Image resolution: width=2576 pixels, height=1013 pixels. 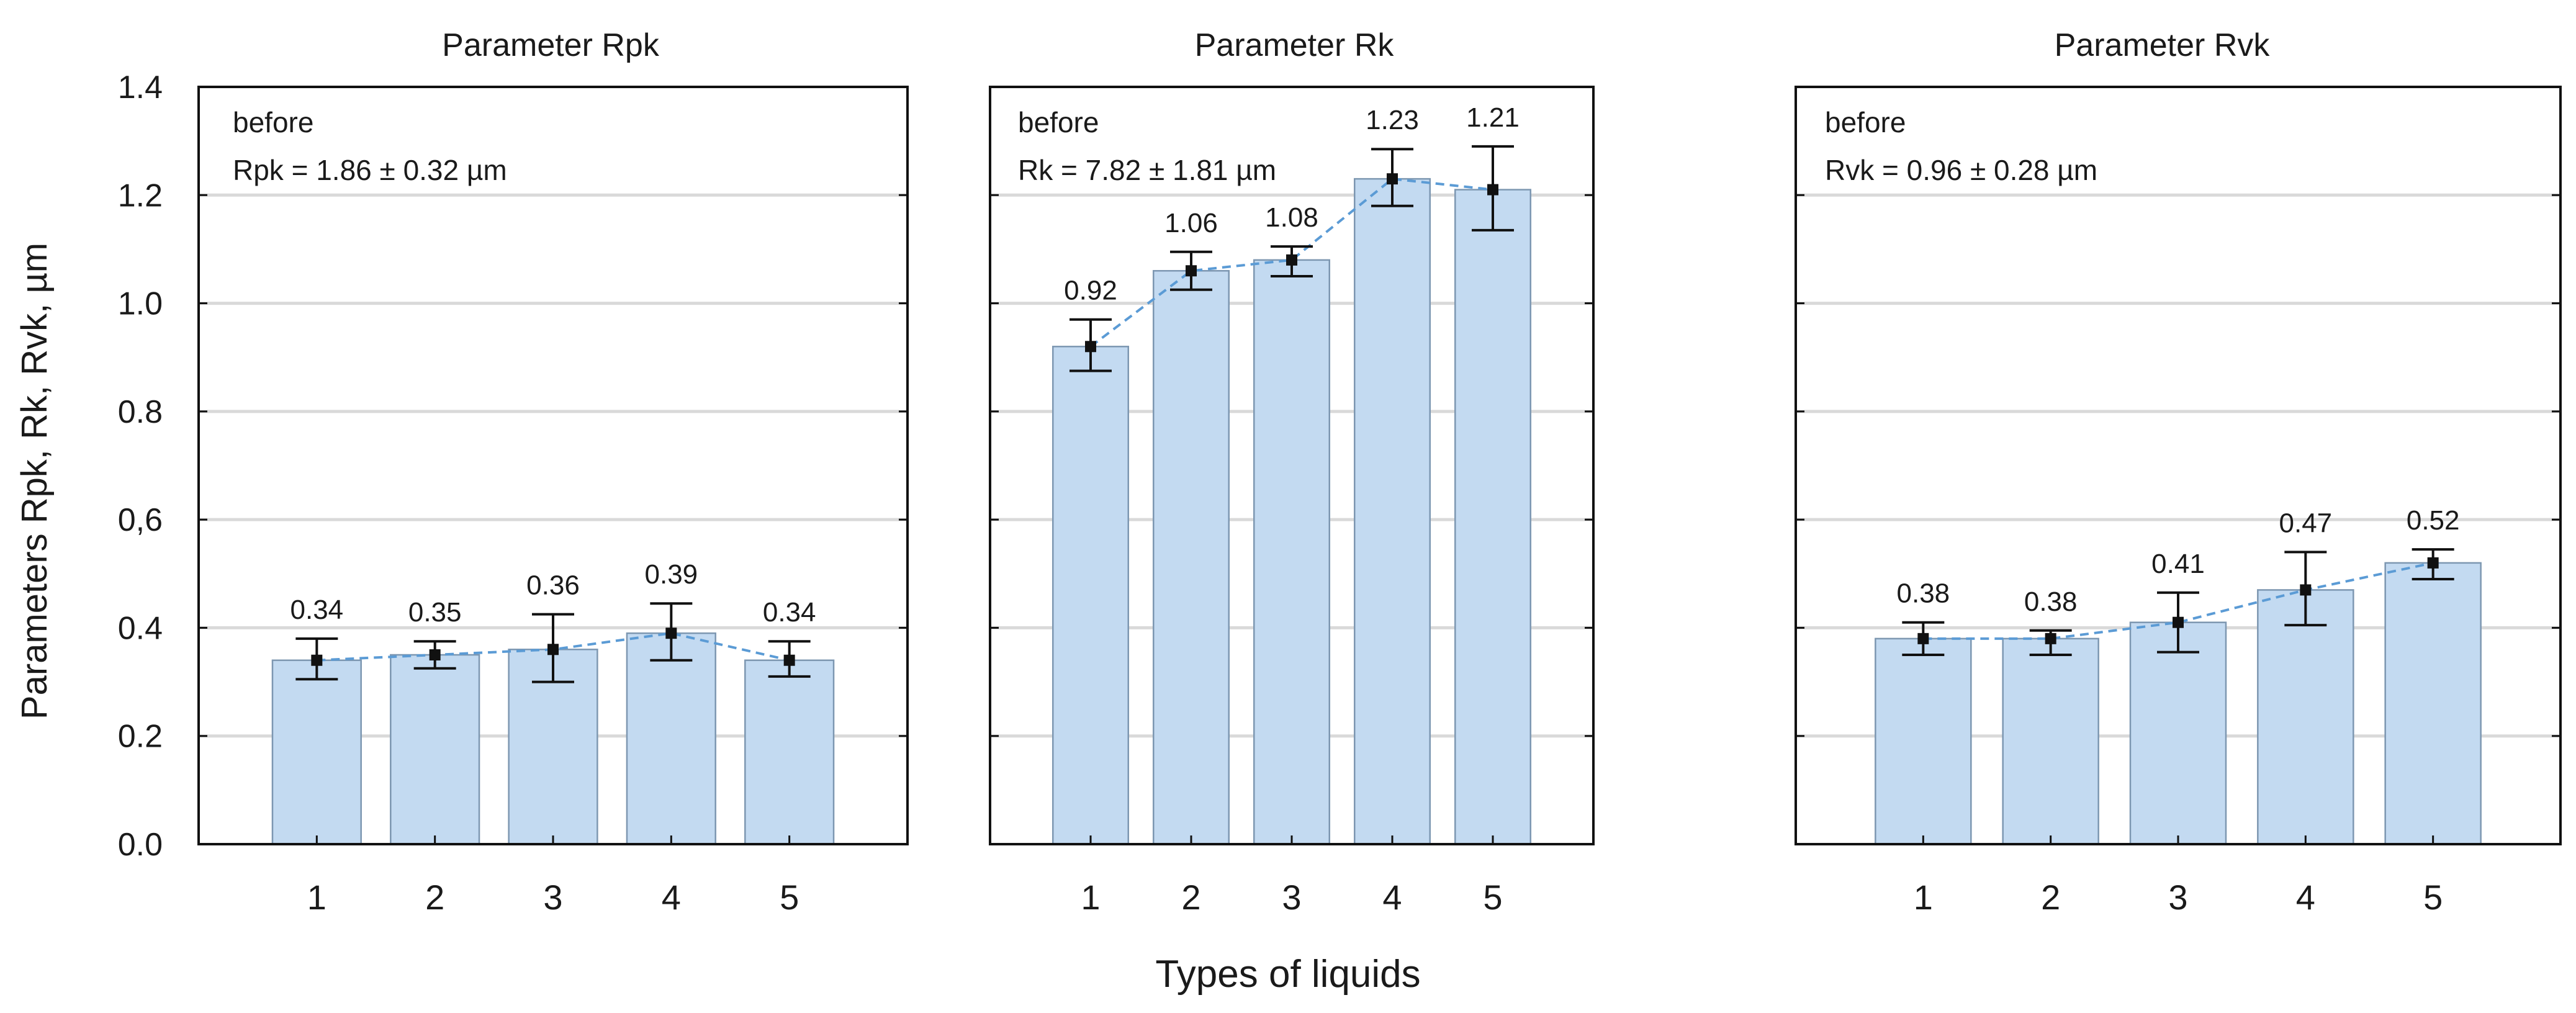 What do you see at coordinates (1287, 974) in the screenshot?
I see `x-axis-label: Types of liquids` at bounding box center [1287, 974].